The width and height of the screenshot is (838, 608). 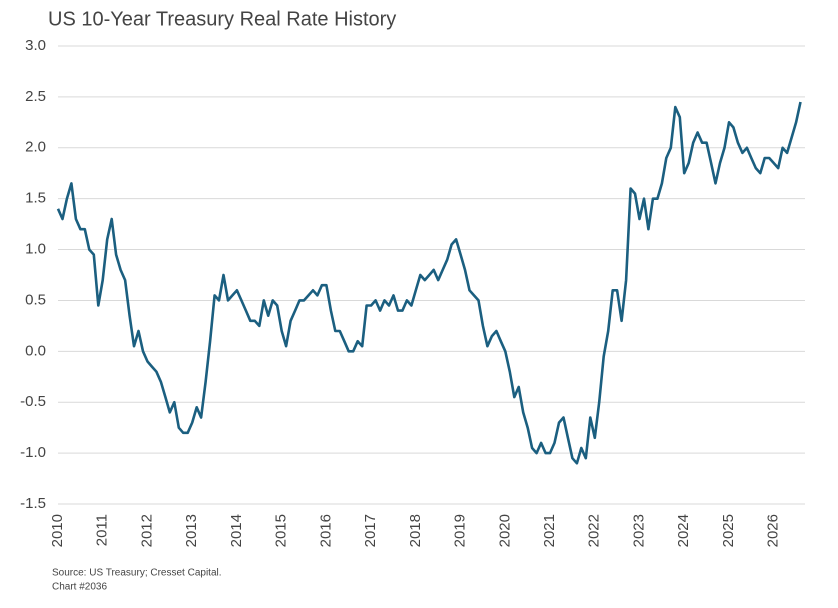 I want to click on x-tick-label: 2012, so click(x=146, y=530).